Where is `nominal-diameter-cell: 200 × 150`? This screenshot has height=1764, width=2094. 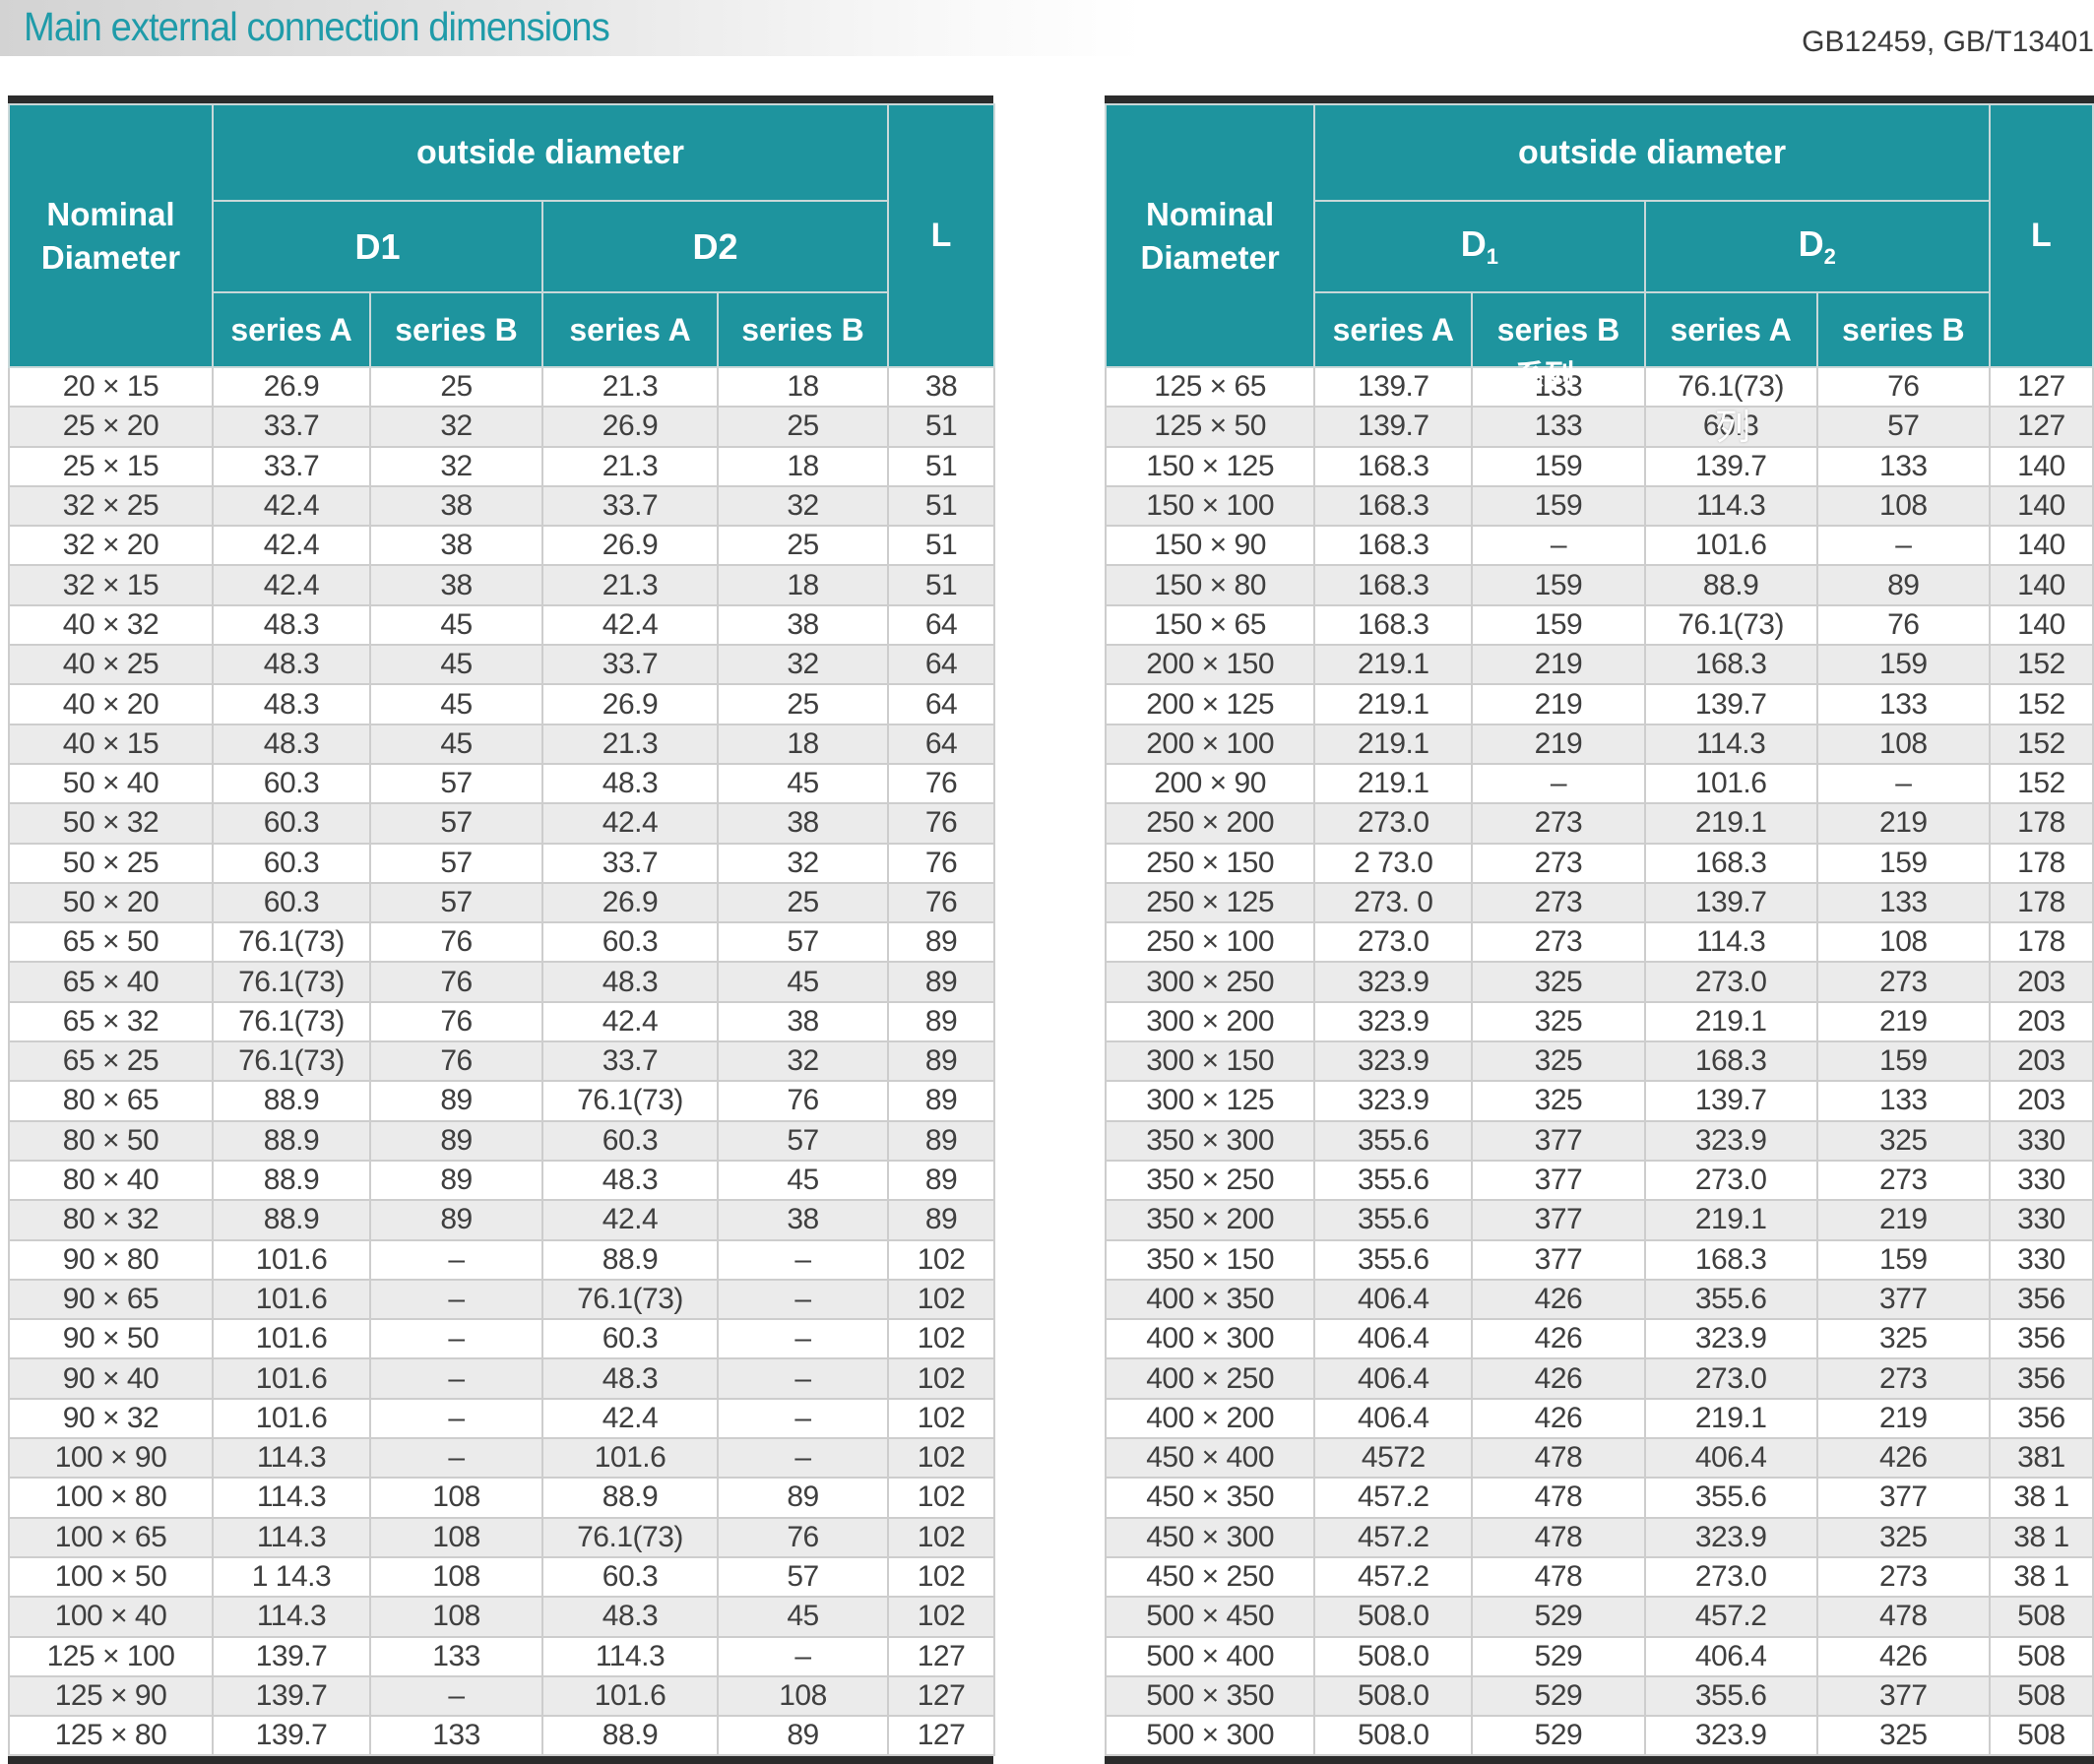
nominal-diameter-cell: 200 × 150 is located at coordinates (1210, 665).